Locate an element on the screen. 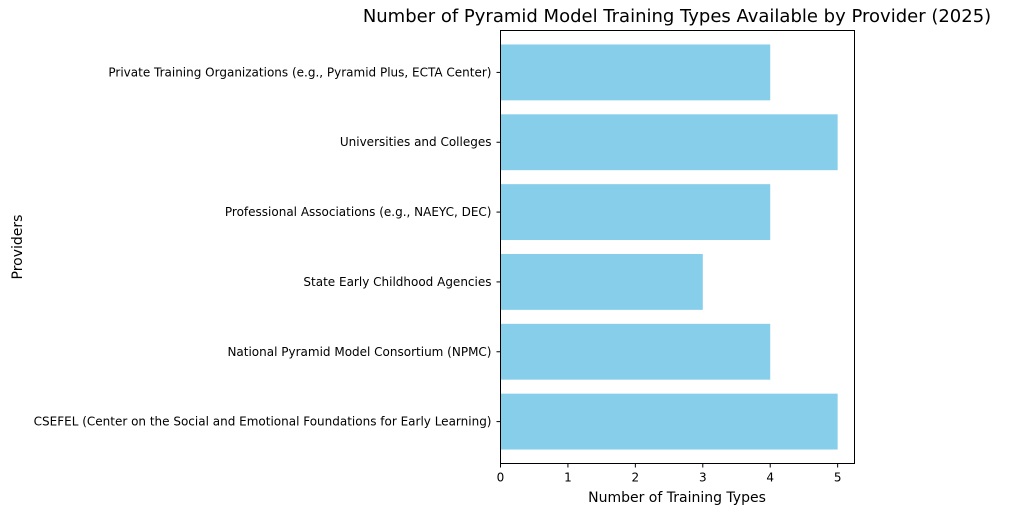 This screenshot has height=514, width=1024. x-tick-label: 0 is located at coordinates (501, 478).